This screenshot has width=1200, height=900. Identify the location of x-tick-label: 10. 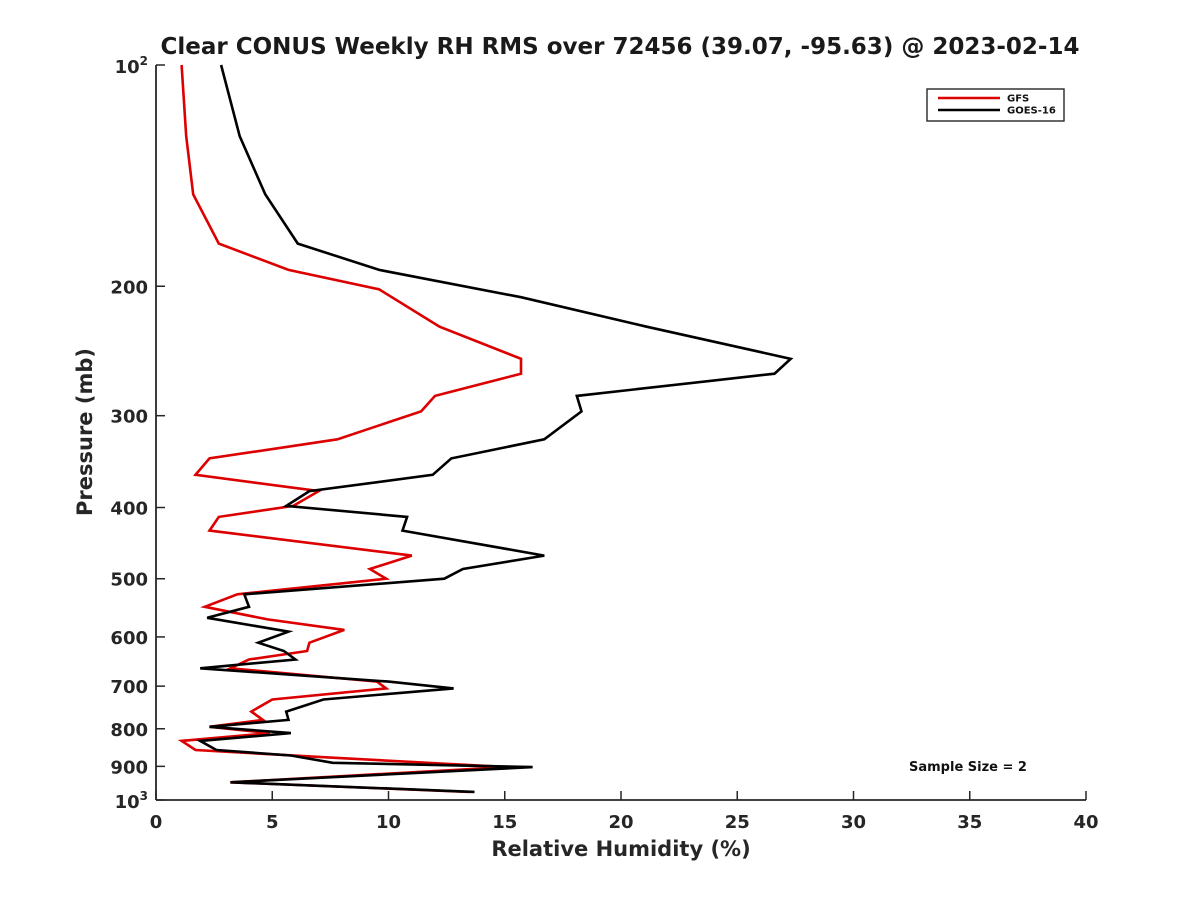
(388, 822).